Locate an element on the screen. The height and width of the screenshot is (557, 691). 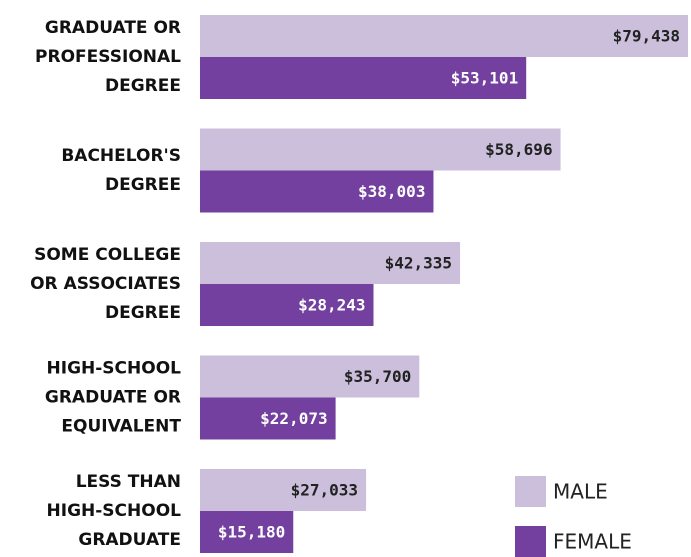
value-label: $79,438 is located at coordinates (646, 36).